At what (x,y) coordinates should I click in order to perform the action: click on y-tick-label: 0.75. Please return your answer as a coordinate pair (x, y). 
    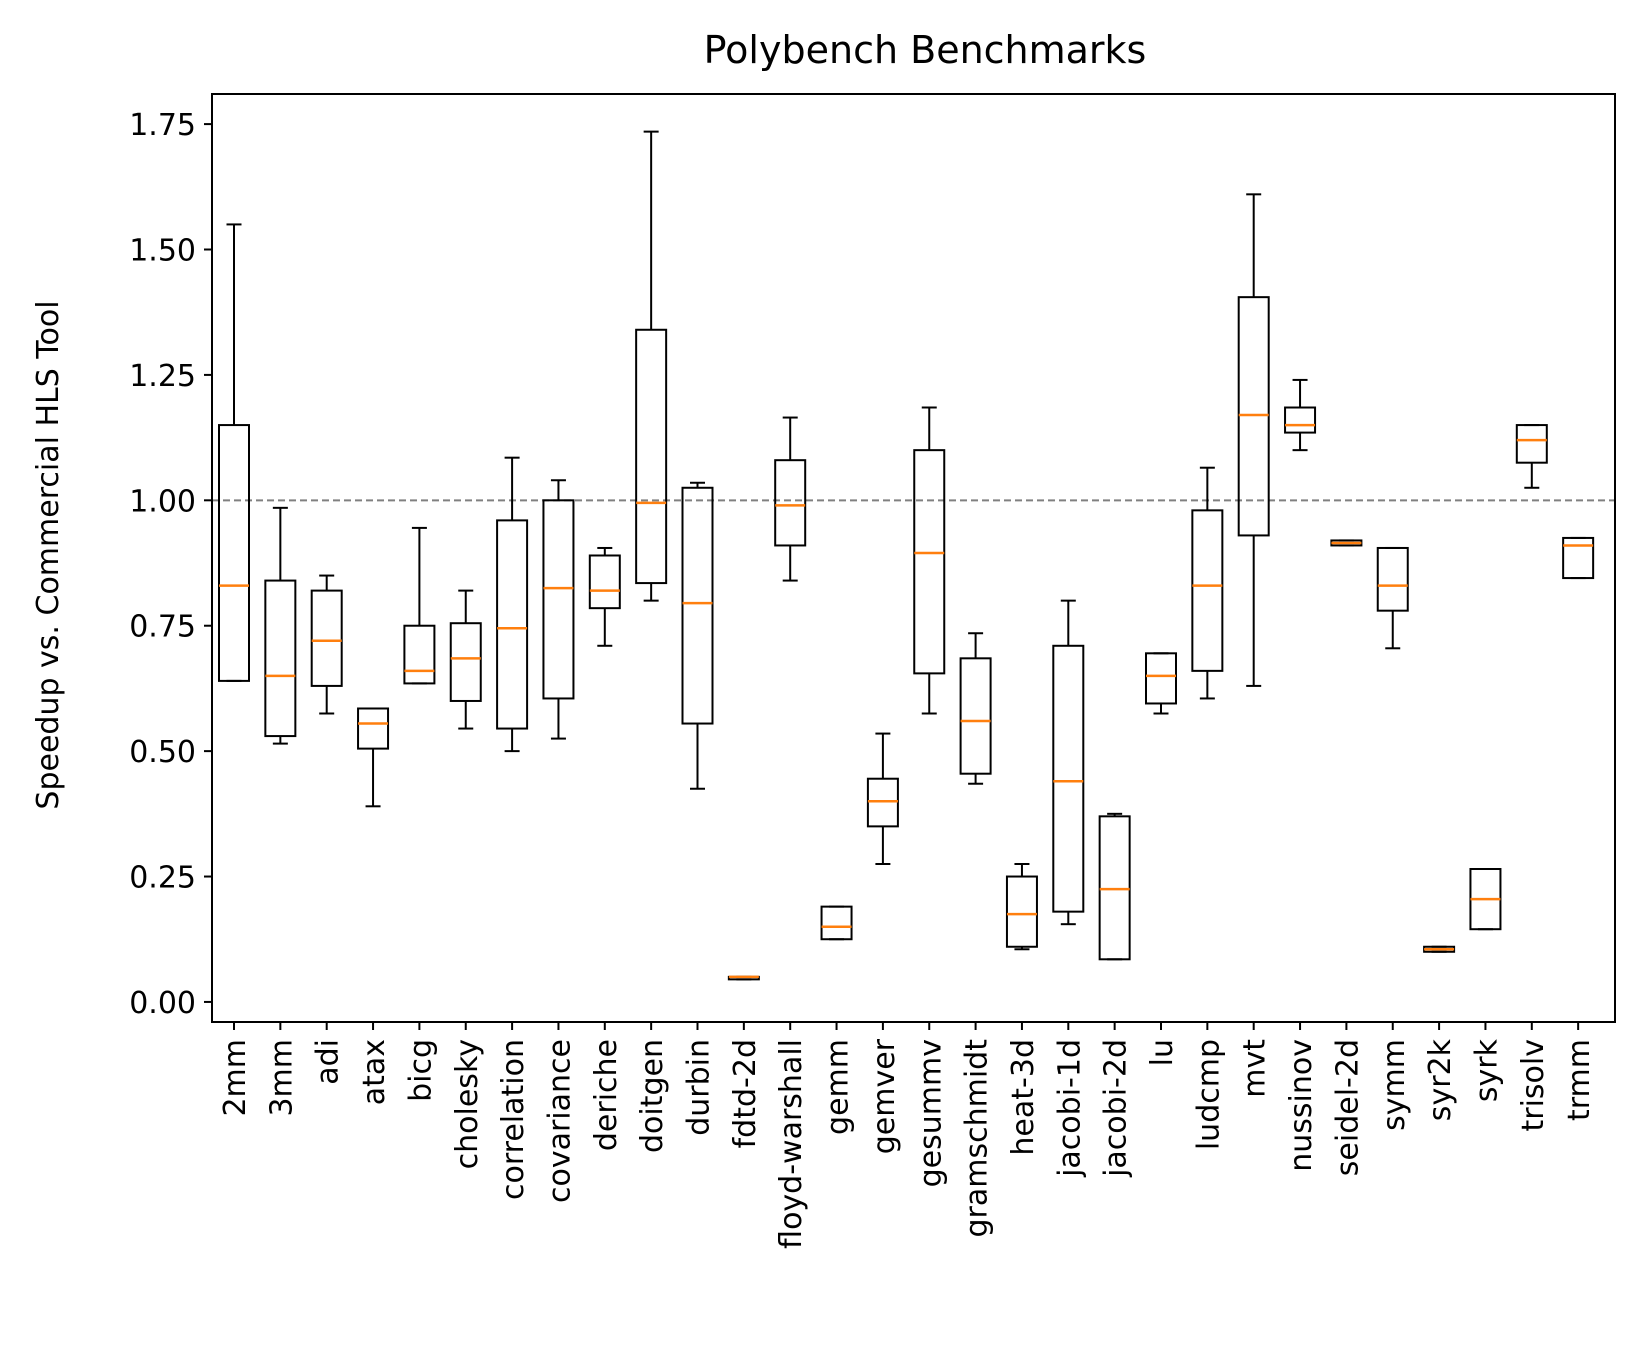
    Looking at the image, I should click on (162, 627).